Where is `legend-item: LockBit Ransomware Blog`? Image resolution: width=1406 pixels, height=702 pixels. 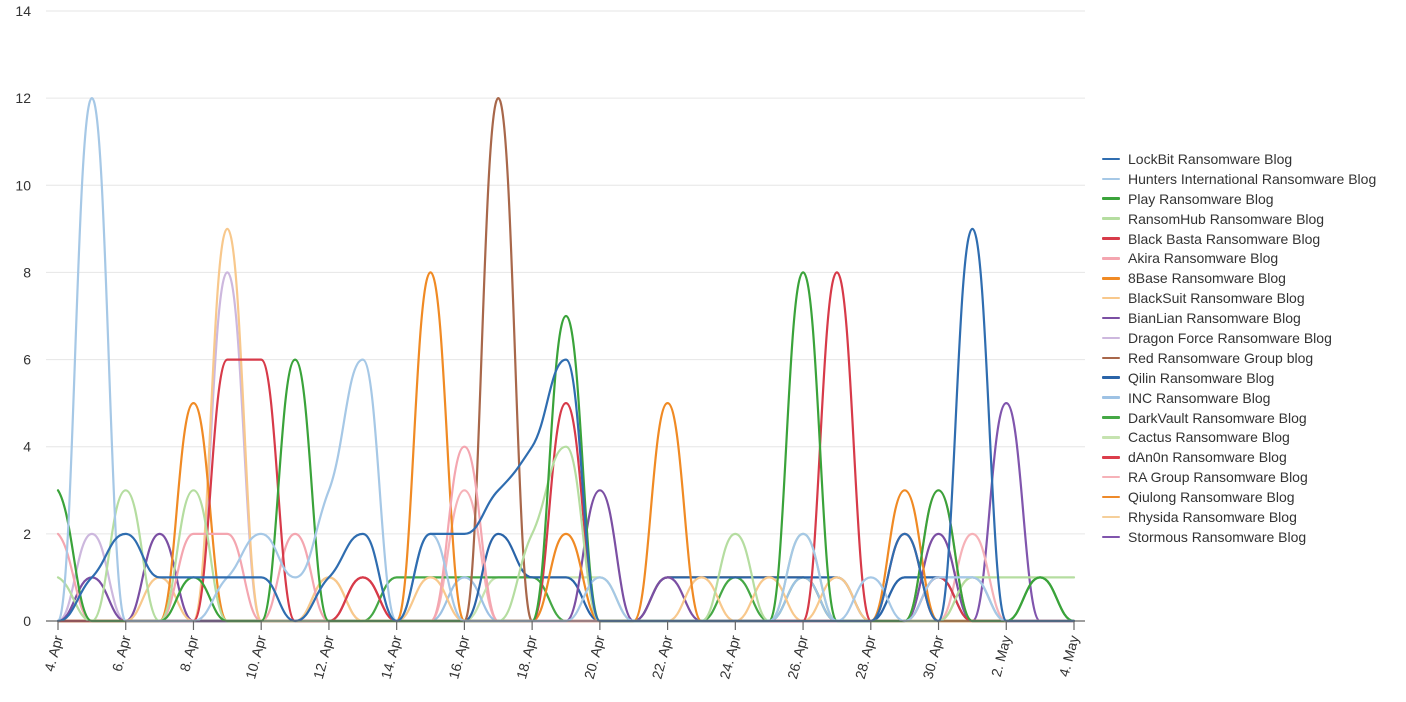
legend-item: LockBit Ransomware Blog is located at coordinates (1239, 159).